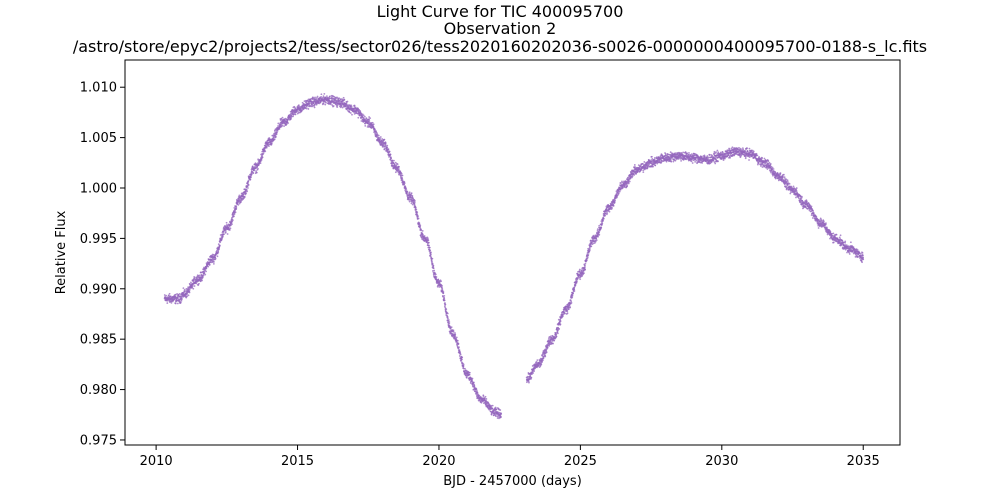 The height and width of the screenshot is (500, 1000). I want to click on chart-title-line-1: Light Curve for TIC 400095700, so click(500, 11).